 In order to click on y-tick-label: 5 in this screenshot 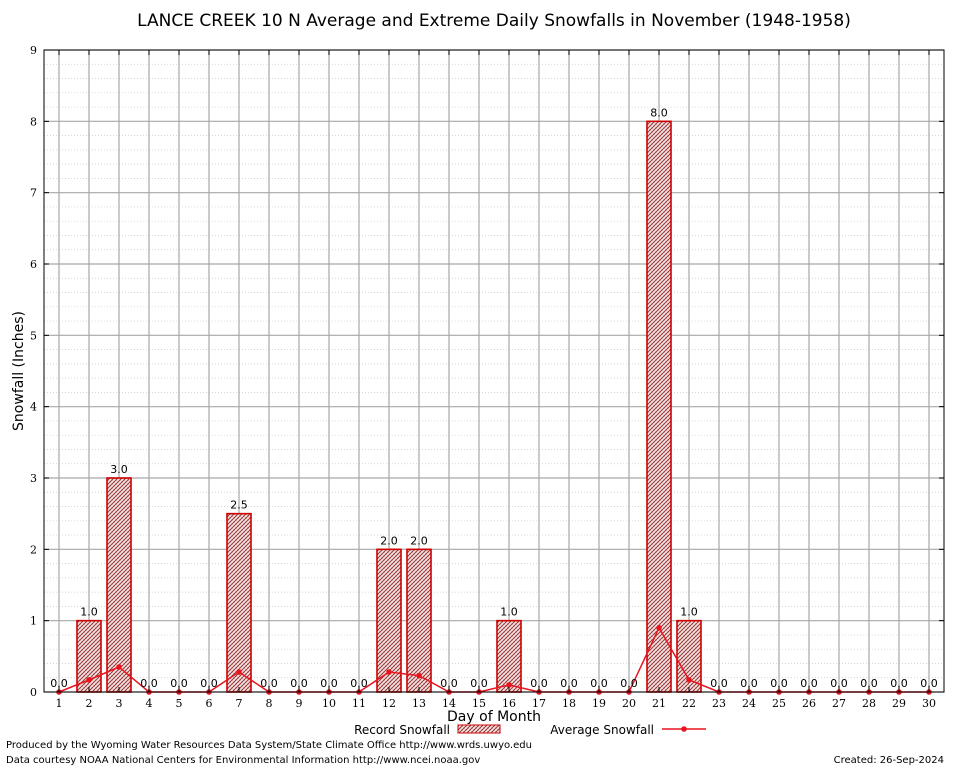, I will do `click(33, 335)`.